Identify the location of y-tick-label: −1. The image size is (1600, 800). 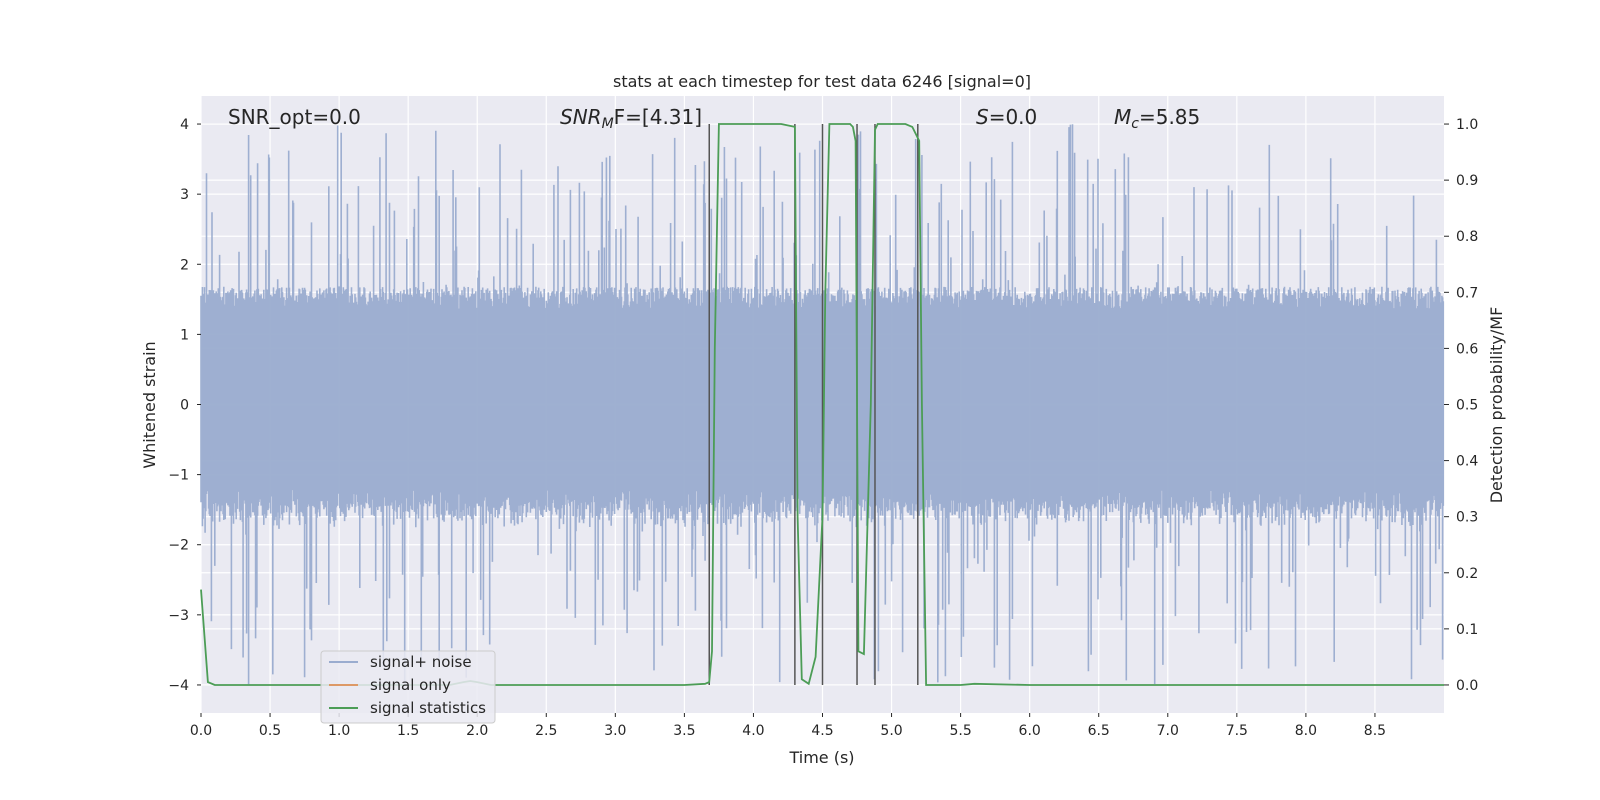
(178, 476).